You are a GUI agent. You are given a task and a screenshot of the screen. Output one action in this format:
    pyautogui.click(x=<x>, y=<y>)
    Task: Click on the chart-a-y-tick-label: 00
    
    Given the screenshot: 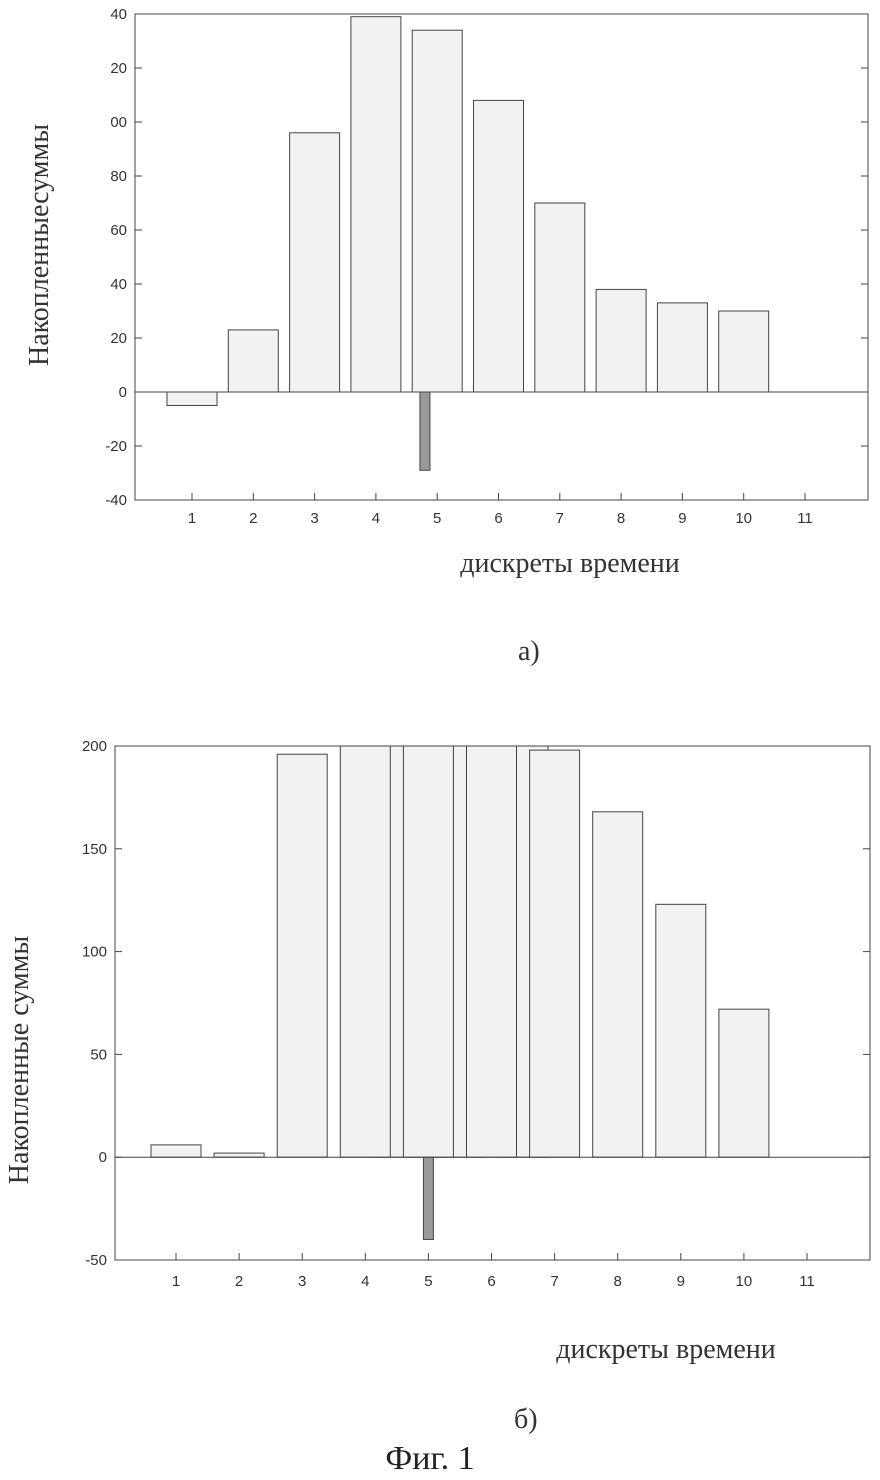 What is the action you would take?
    pyautogui.click(x=118, y=122)
    